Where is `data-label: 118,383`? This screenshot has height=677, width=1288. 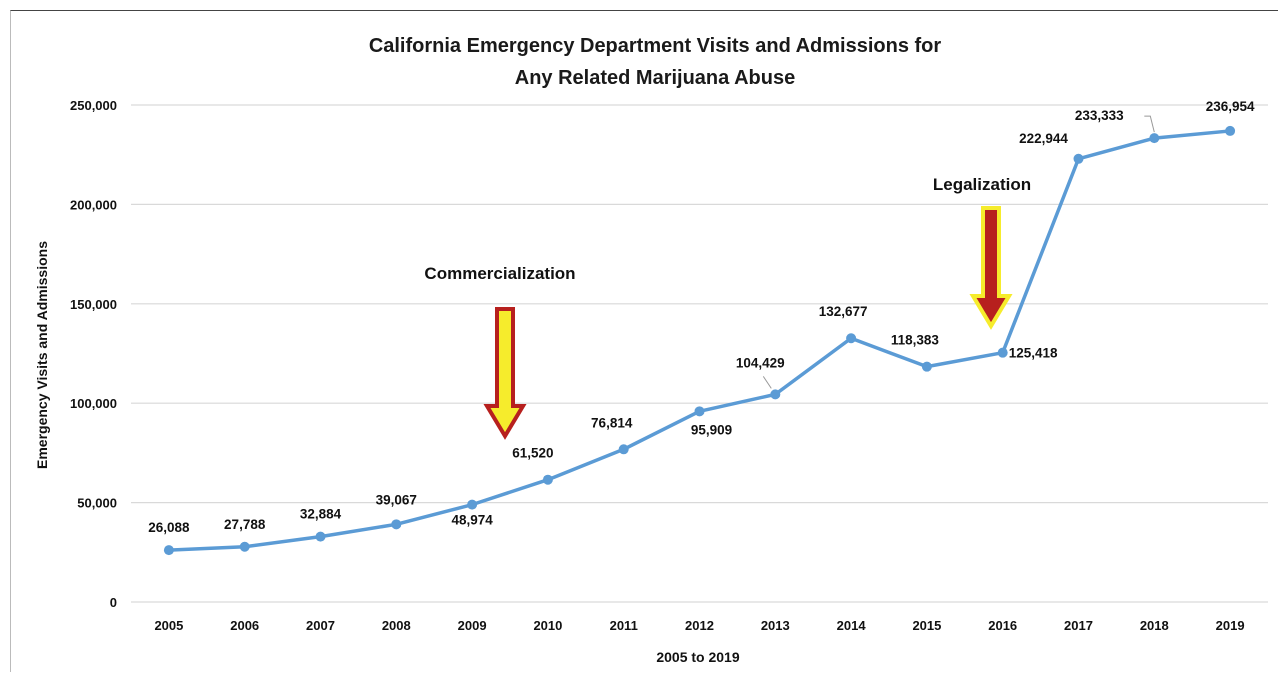
data-label: 118,383 is located at coordinates (915, 340).